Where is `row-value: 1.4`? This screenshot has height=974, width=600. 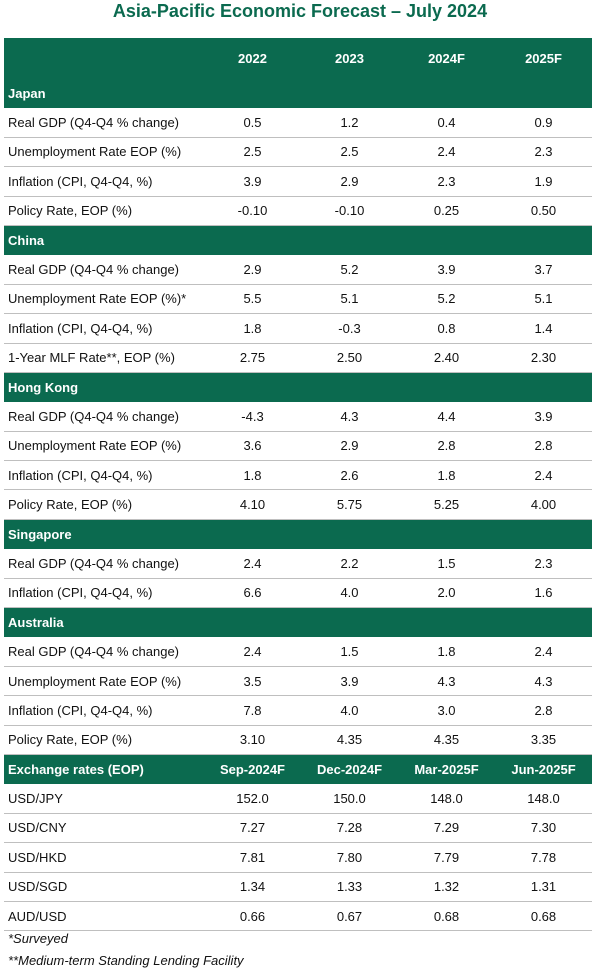
row-value: 1.4 is located at coordinates (543, 328).